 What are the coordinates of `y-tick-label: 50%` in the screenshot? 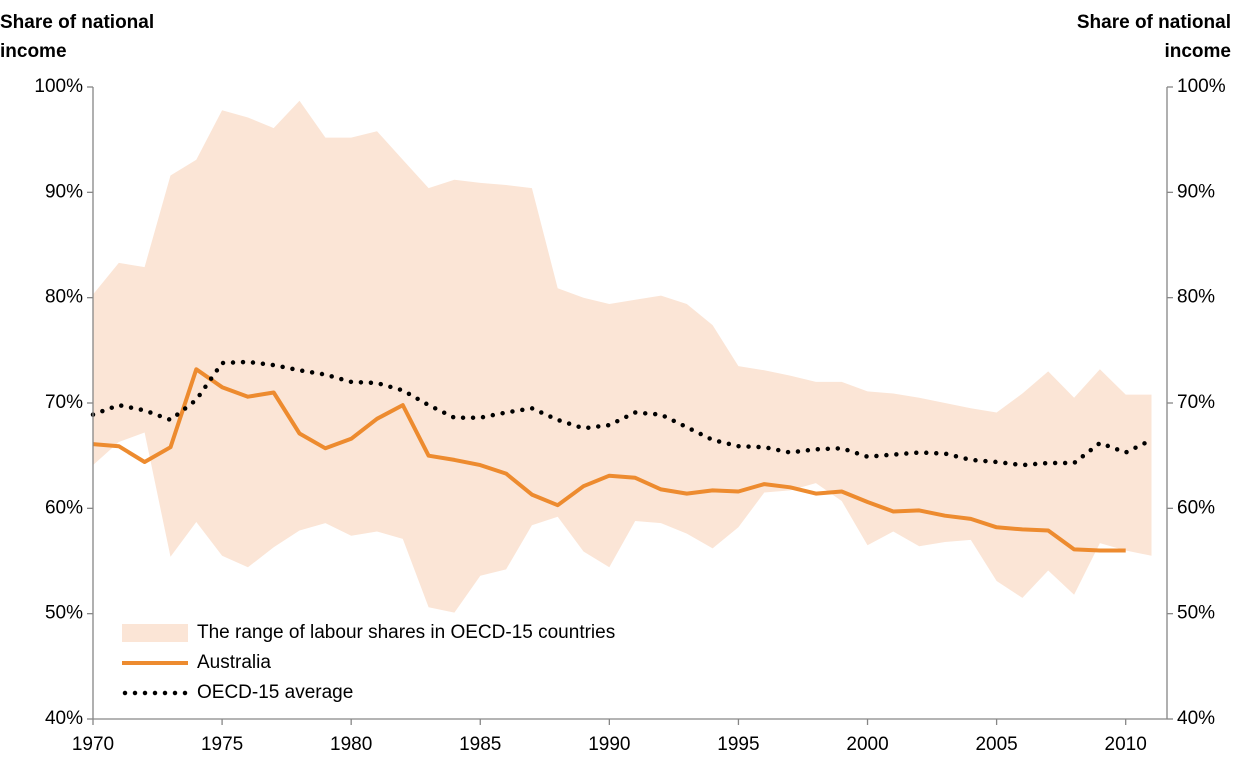 It's located at (64, 613).